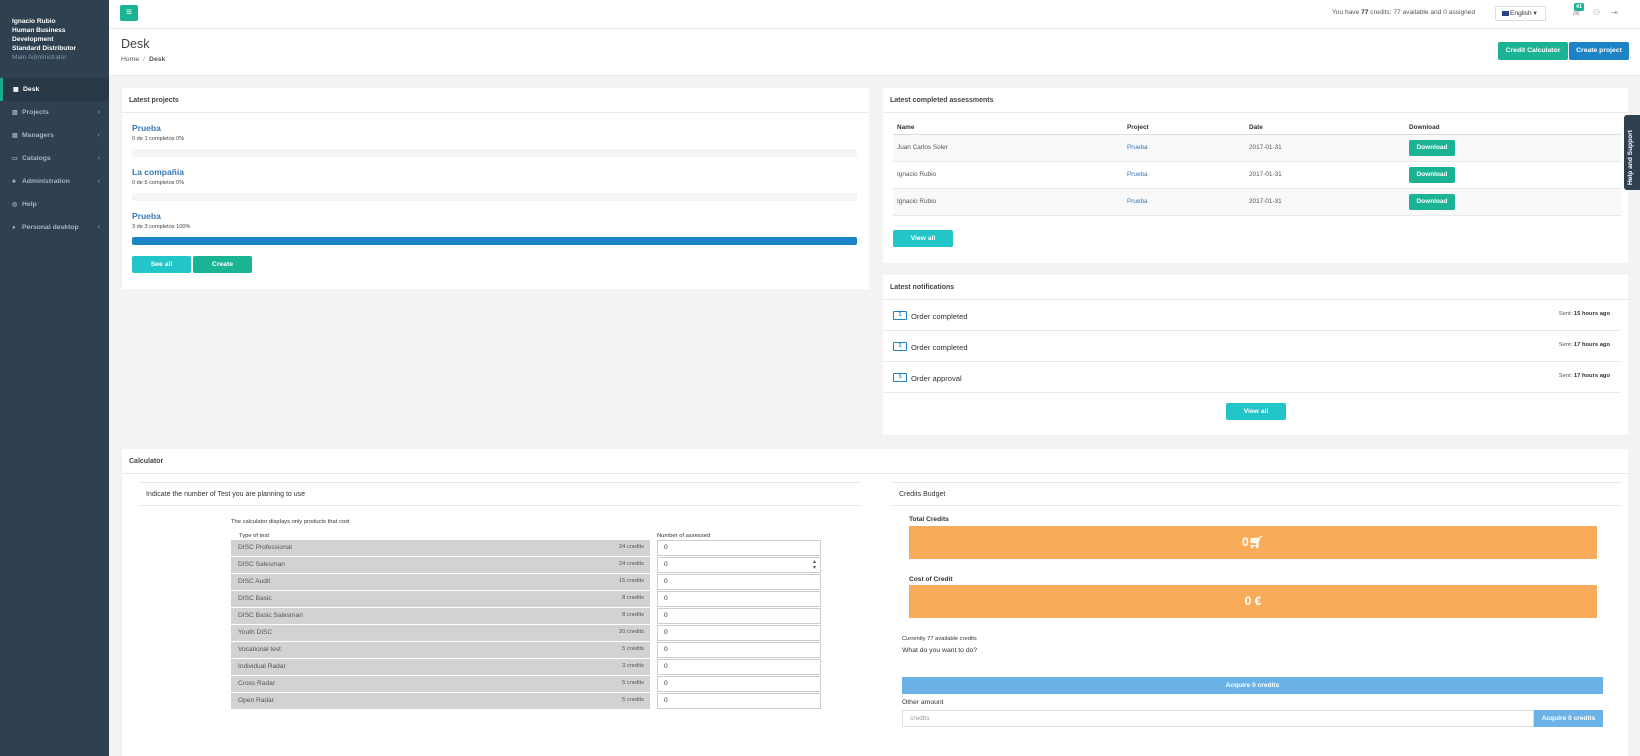 This screenshot has width=1640, height=756. Describe the element at coordinates (1256, 542) in the screenshot. I see `cart-icon: 🛒︎` at that location.